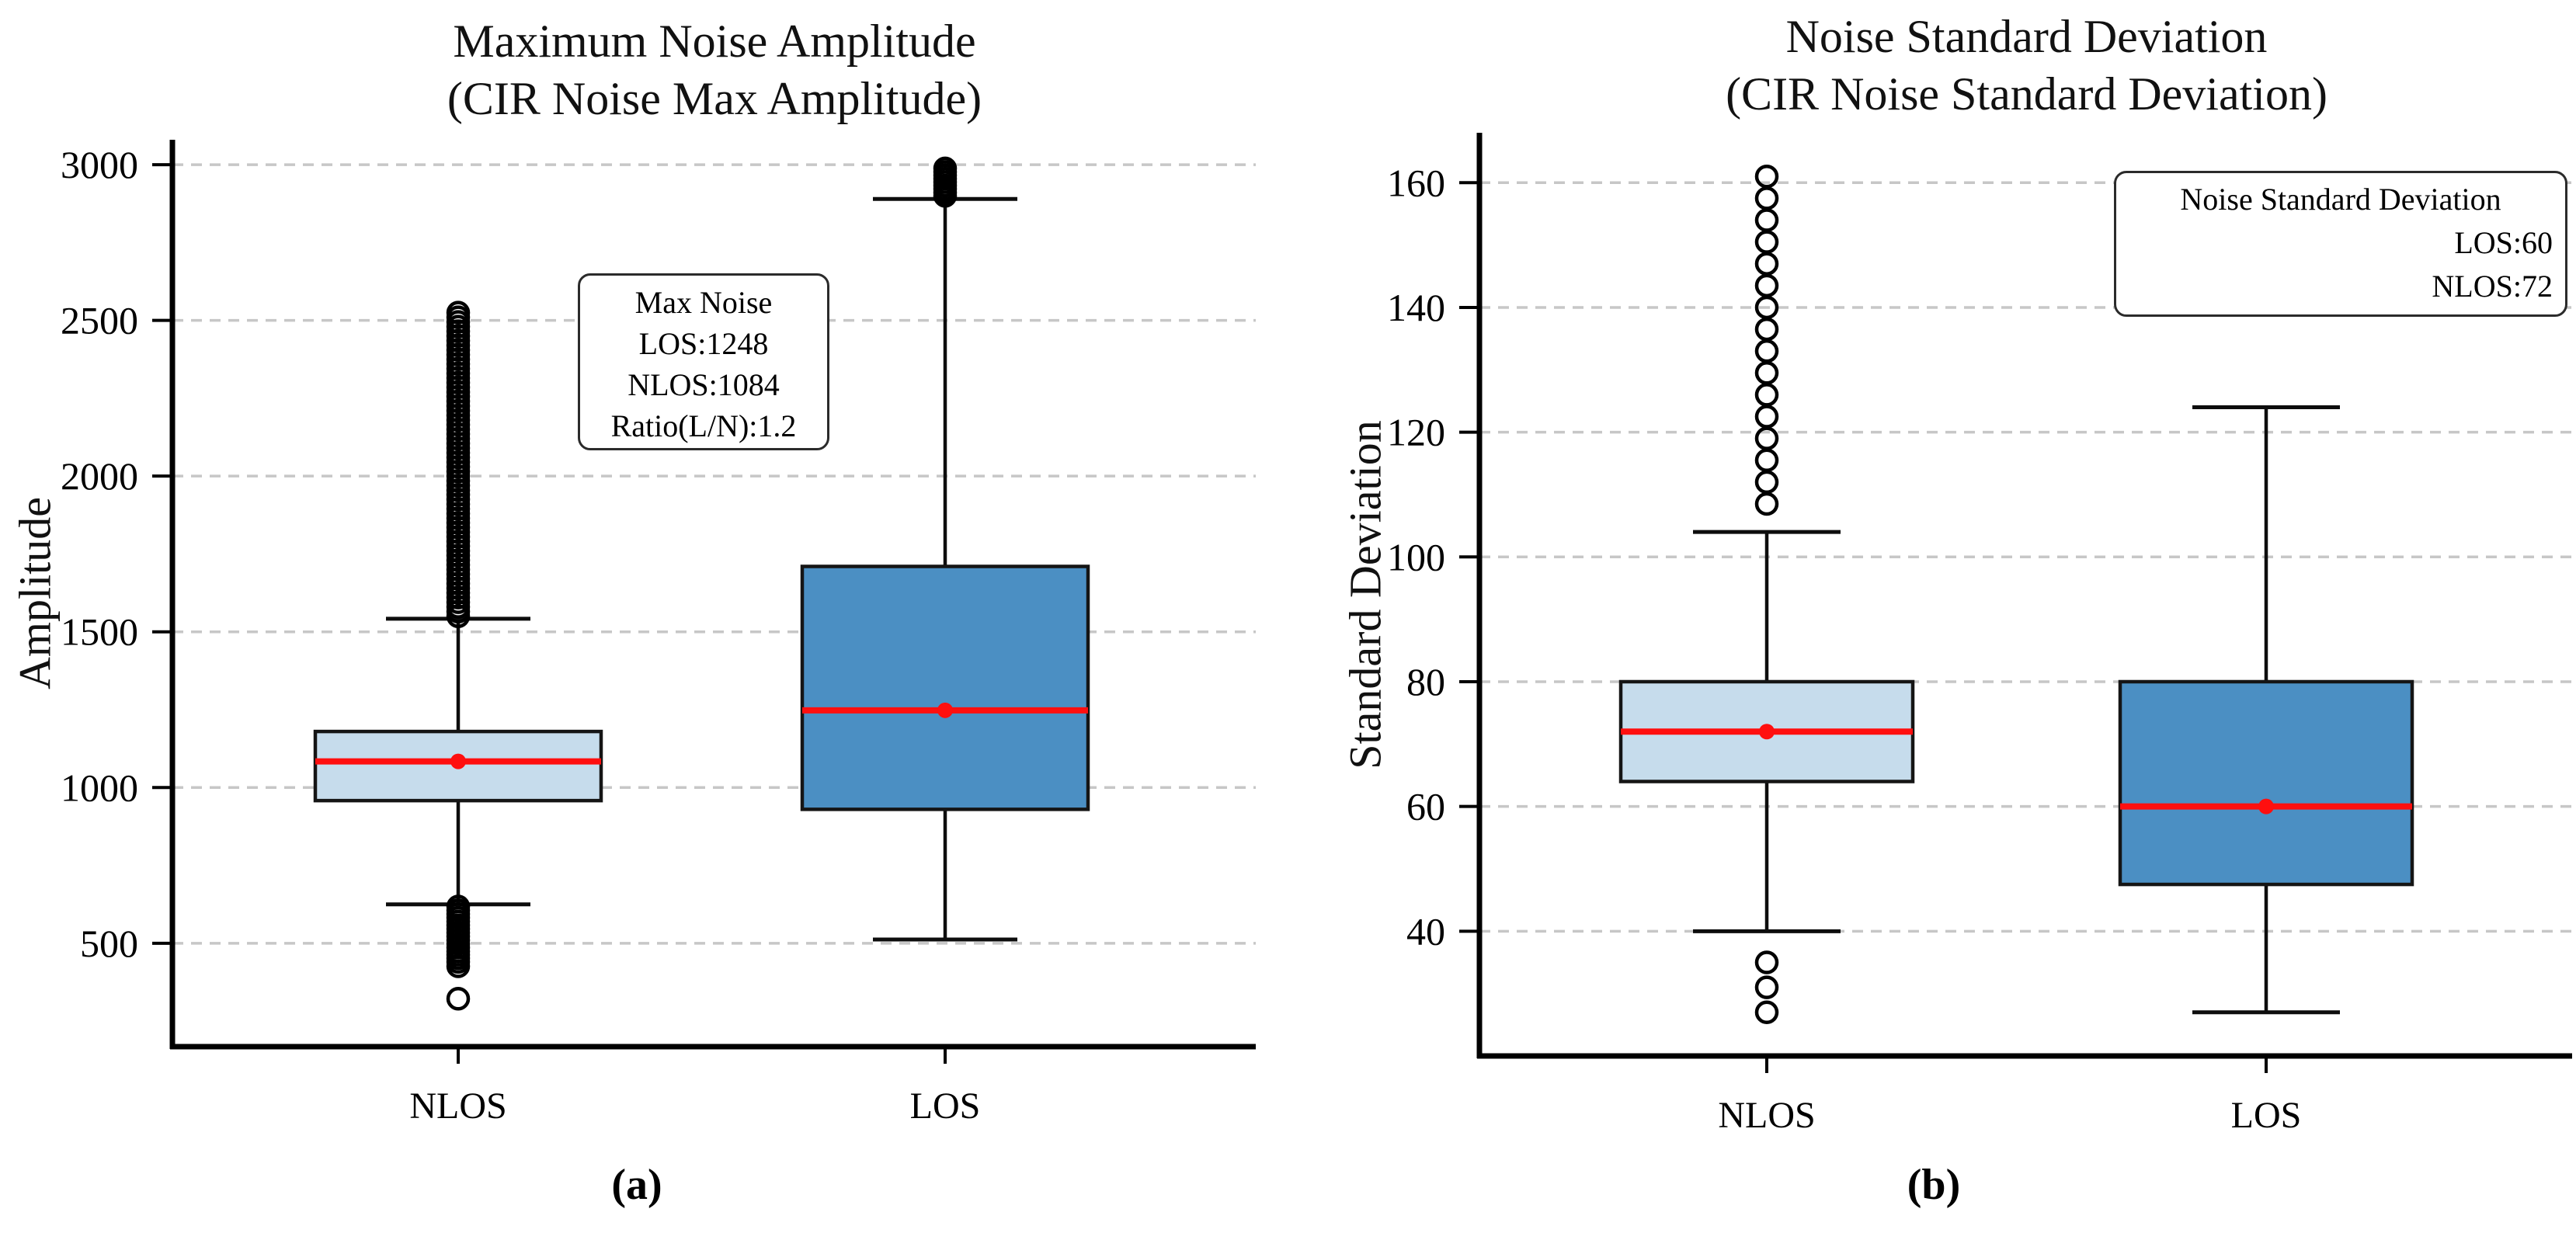  What do you see at coordinates (714, 98) in the screenshot?
I see `chart-a-title-line2: (CIR Noise Max Amplitude)` at bounding box center [714, 98].